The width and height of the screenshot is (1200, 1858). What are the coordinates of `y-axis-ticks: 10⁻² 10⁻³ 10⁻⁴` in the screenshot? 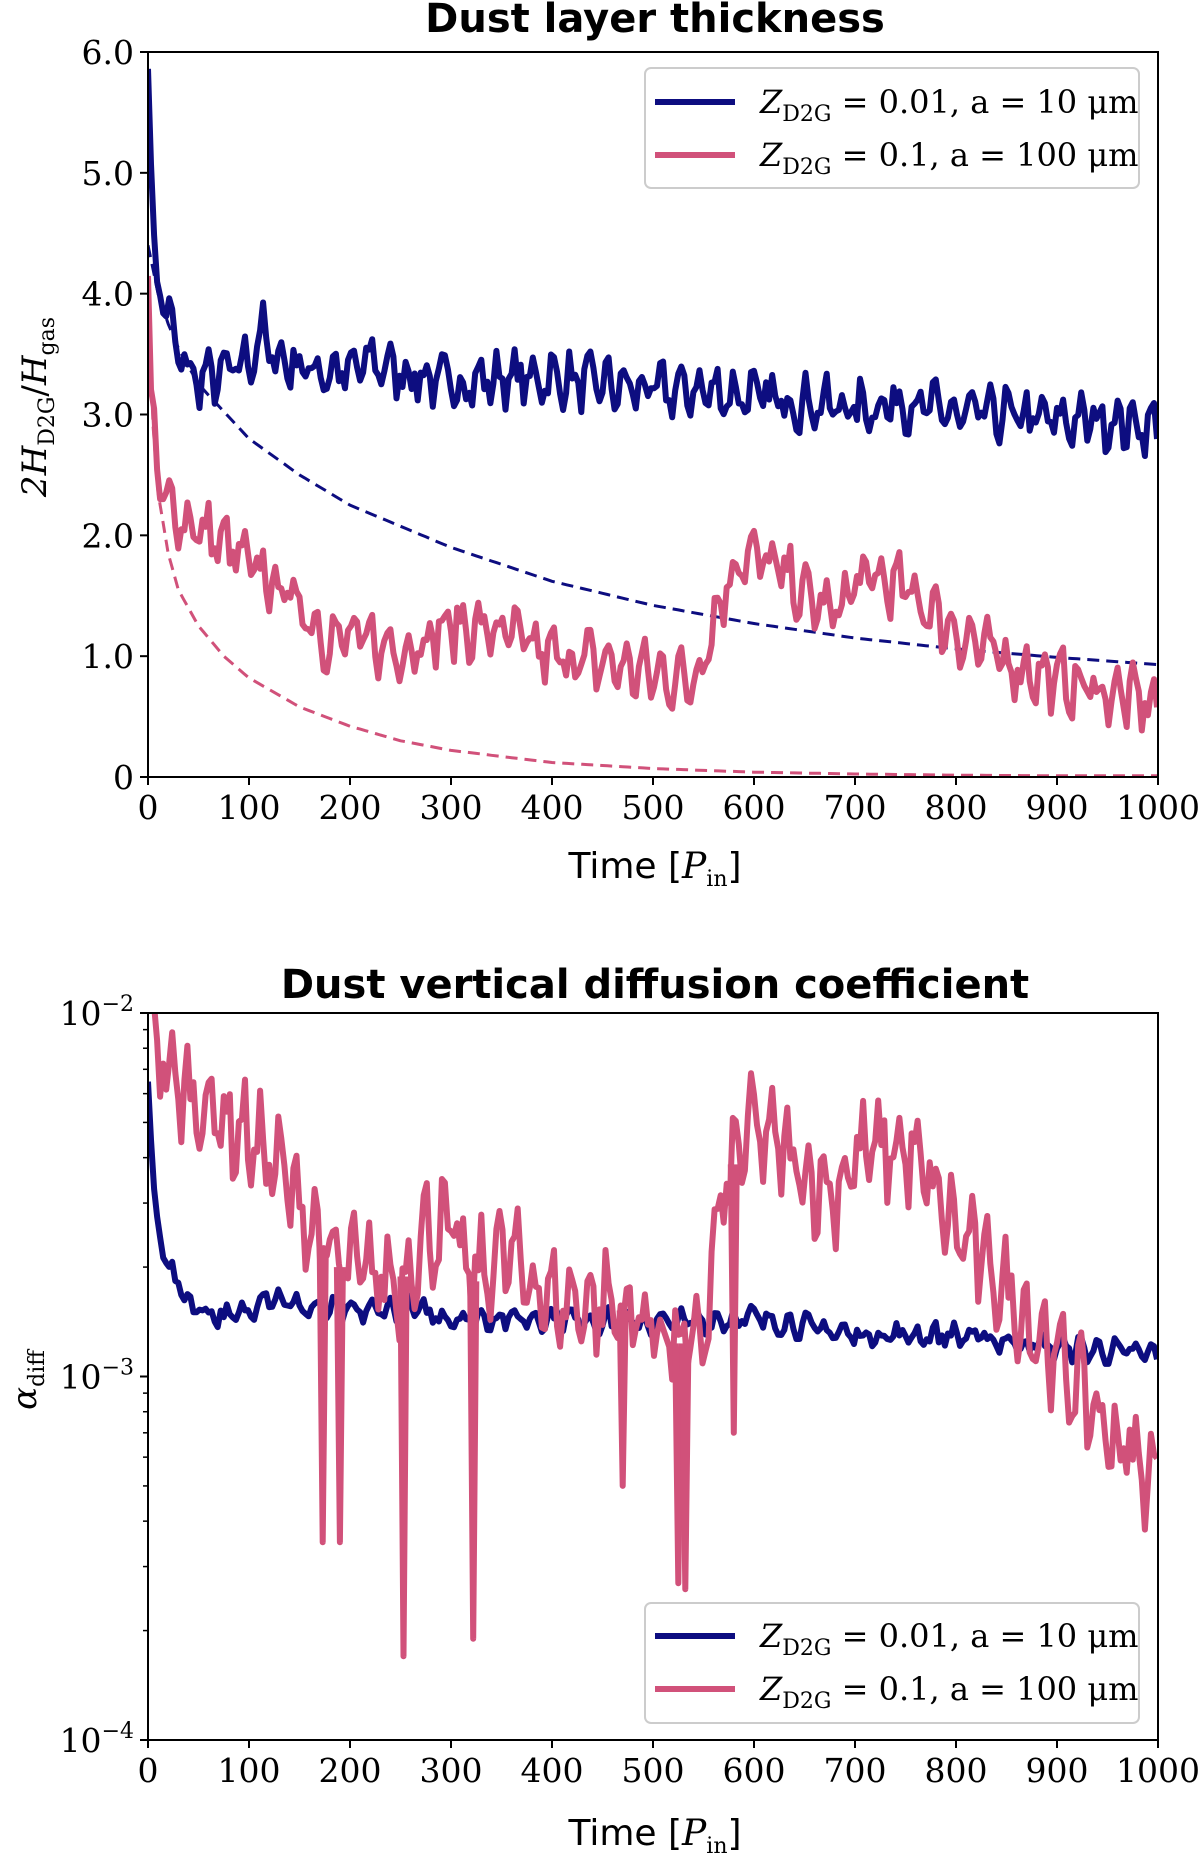 It's located at (104, 1376).